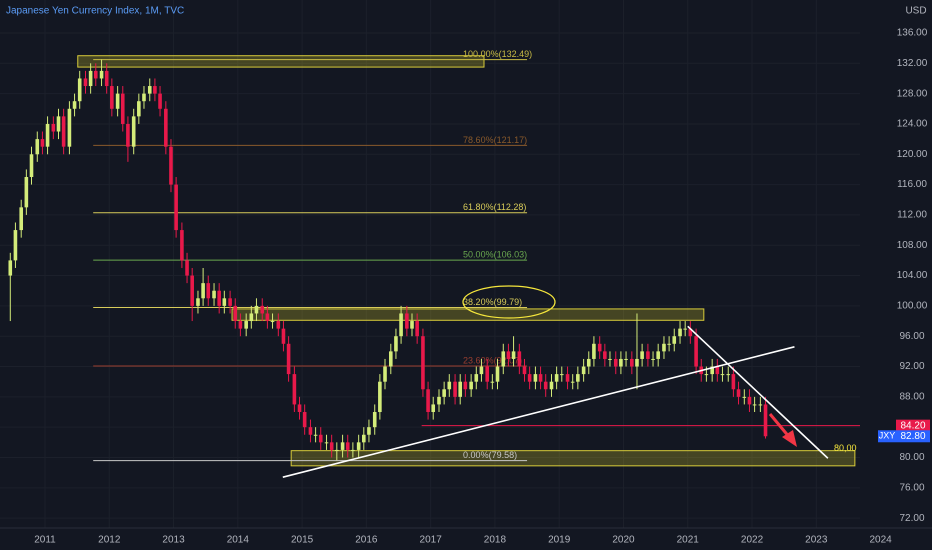 The width and height of the screenshot is (932, 550). I want to click on chart-title: Japanese Yen Currency Index, 1M, TVC, so click(95, 11).